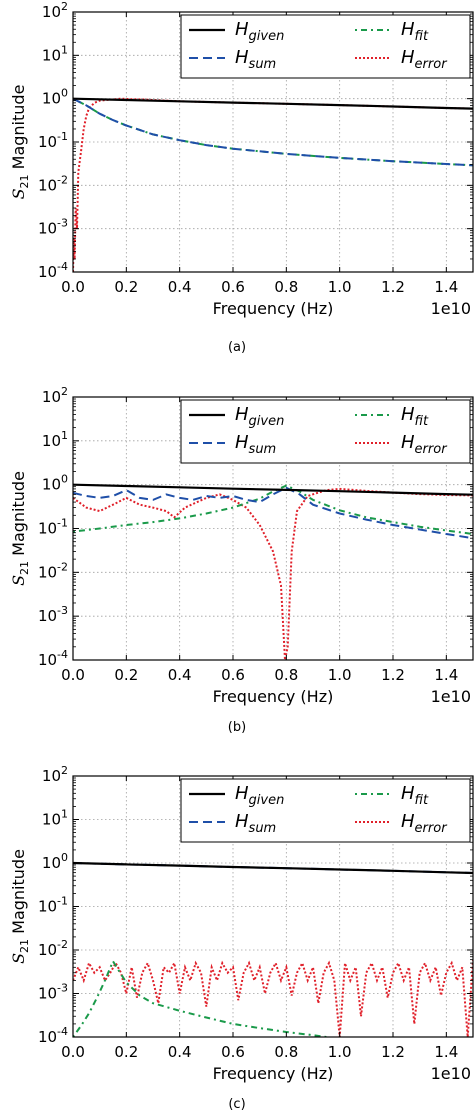  What do you see at coordinates (237, 347) in the screenshot?
I see `panel-caption: (a)` at bounding box center [237, 347].